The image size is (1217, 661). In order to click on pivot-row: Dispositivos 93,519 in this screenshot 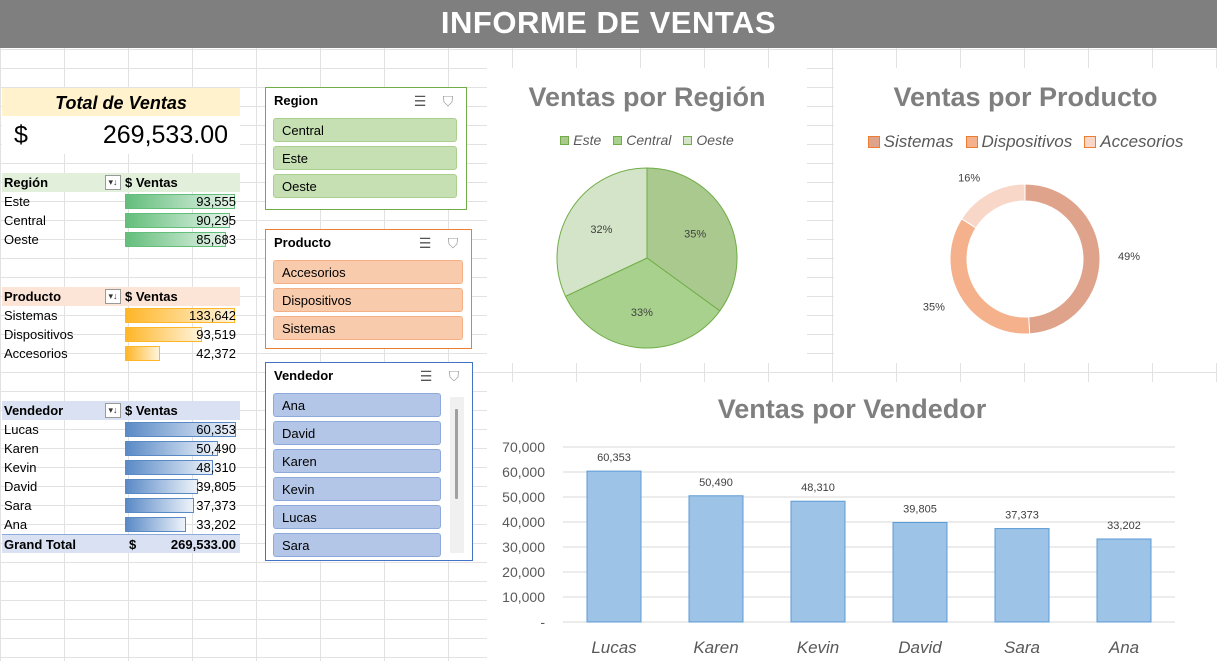, I will do `click(121, 334)`.